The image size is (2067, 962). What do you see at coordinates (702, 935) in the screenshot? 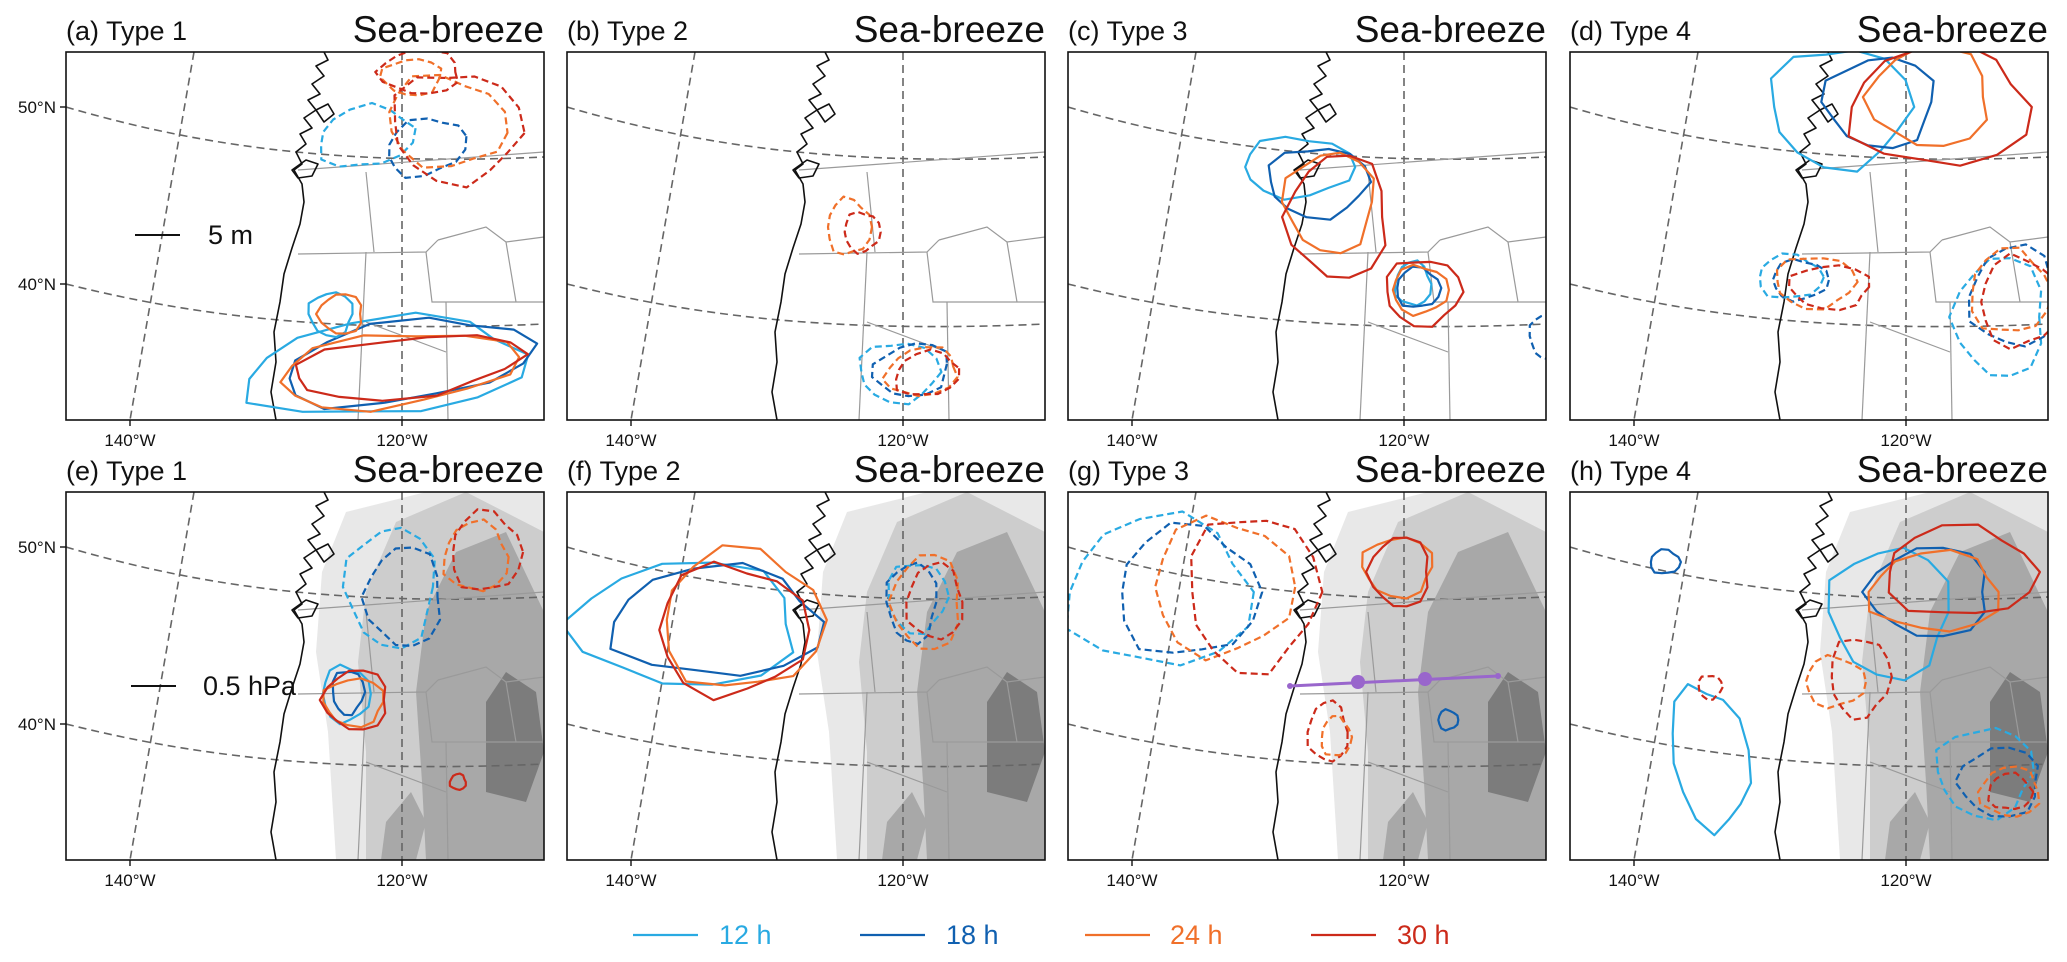
I see `legend-item-12h: 12 h` at bounding box center [702, 935].